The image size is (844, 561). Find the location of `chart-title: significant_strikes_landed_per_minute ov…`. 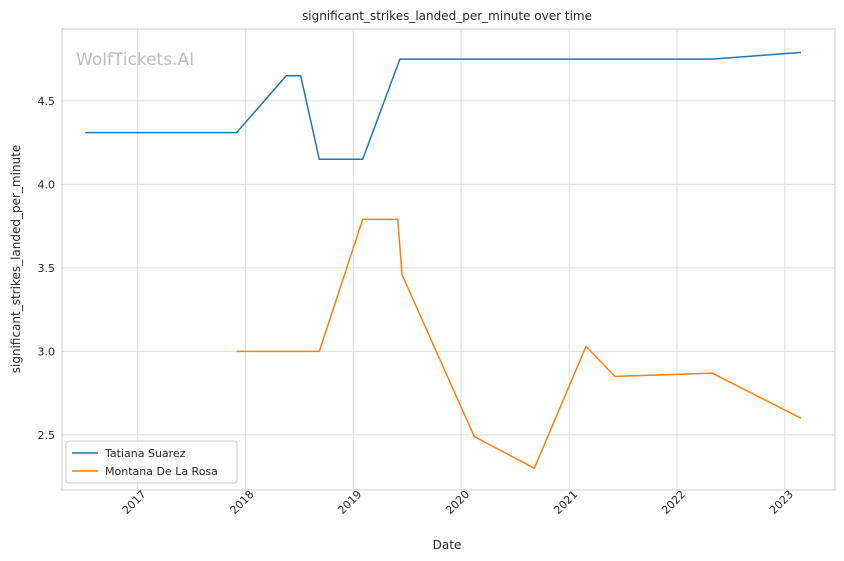

chart-title: significant_strikes_landed_per_minute ov… is located at coordinates (447, 16).